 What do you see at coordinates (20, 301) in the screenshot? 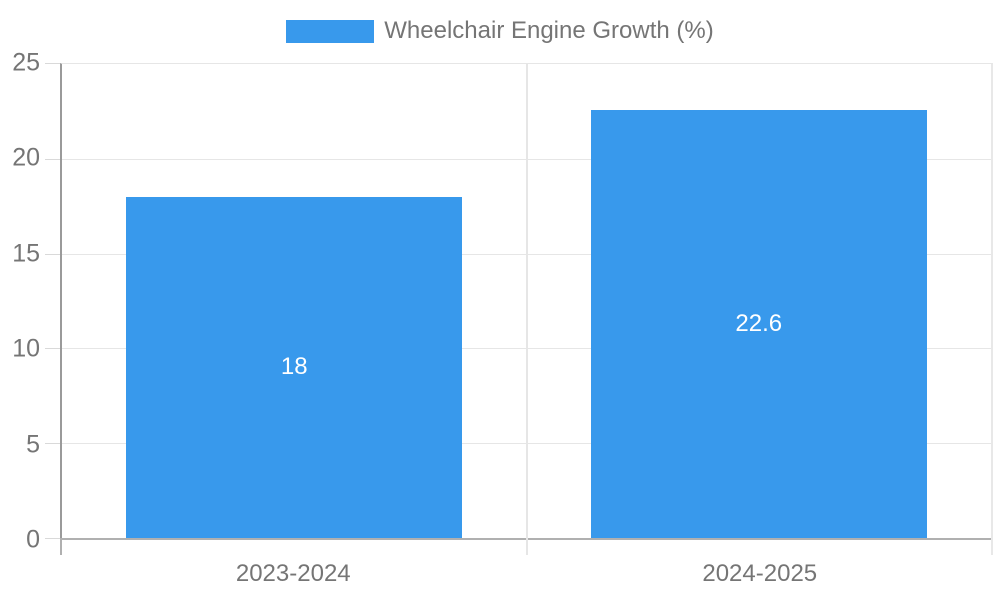
I see `y-axis-labels: 25 20 15 10 5 0` at bounding box center [20, 301].